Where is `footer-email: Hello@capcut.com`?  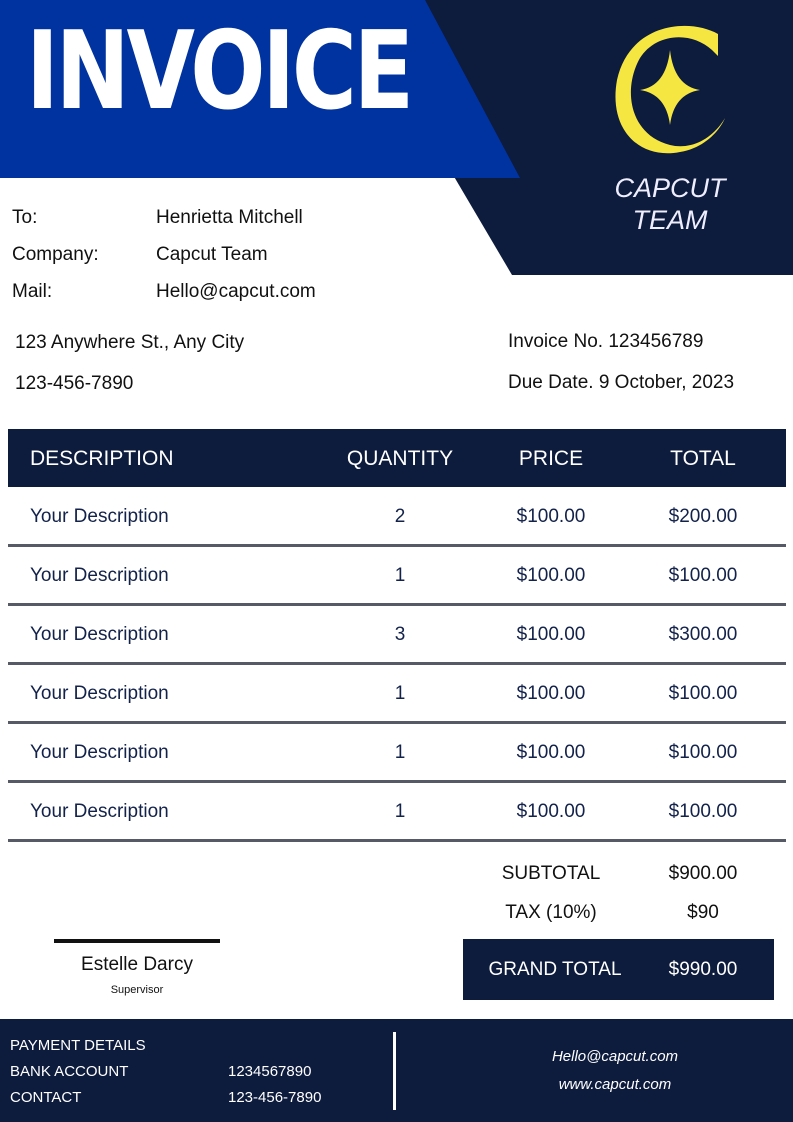 footer-email: Hello@capcut.com is located at coordinates (615, 1056).